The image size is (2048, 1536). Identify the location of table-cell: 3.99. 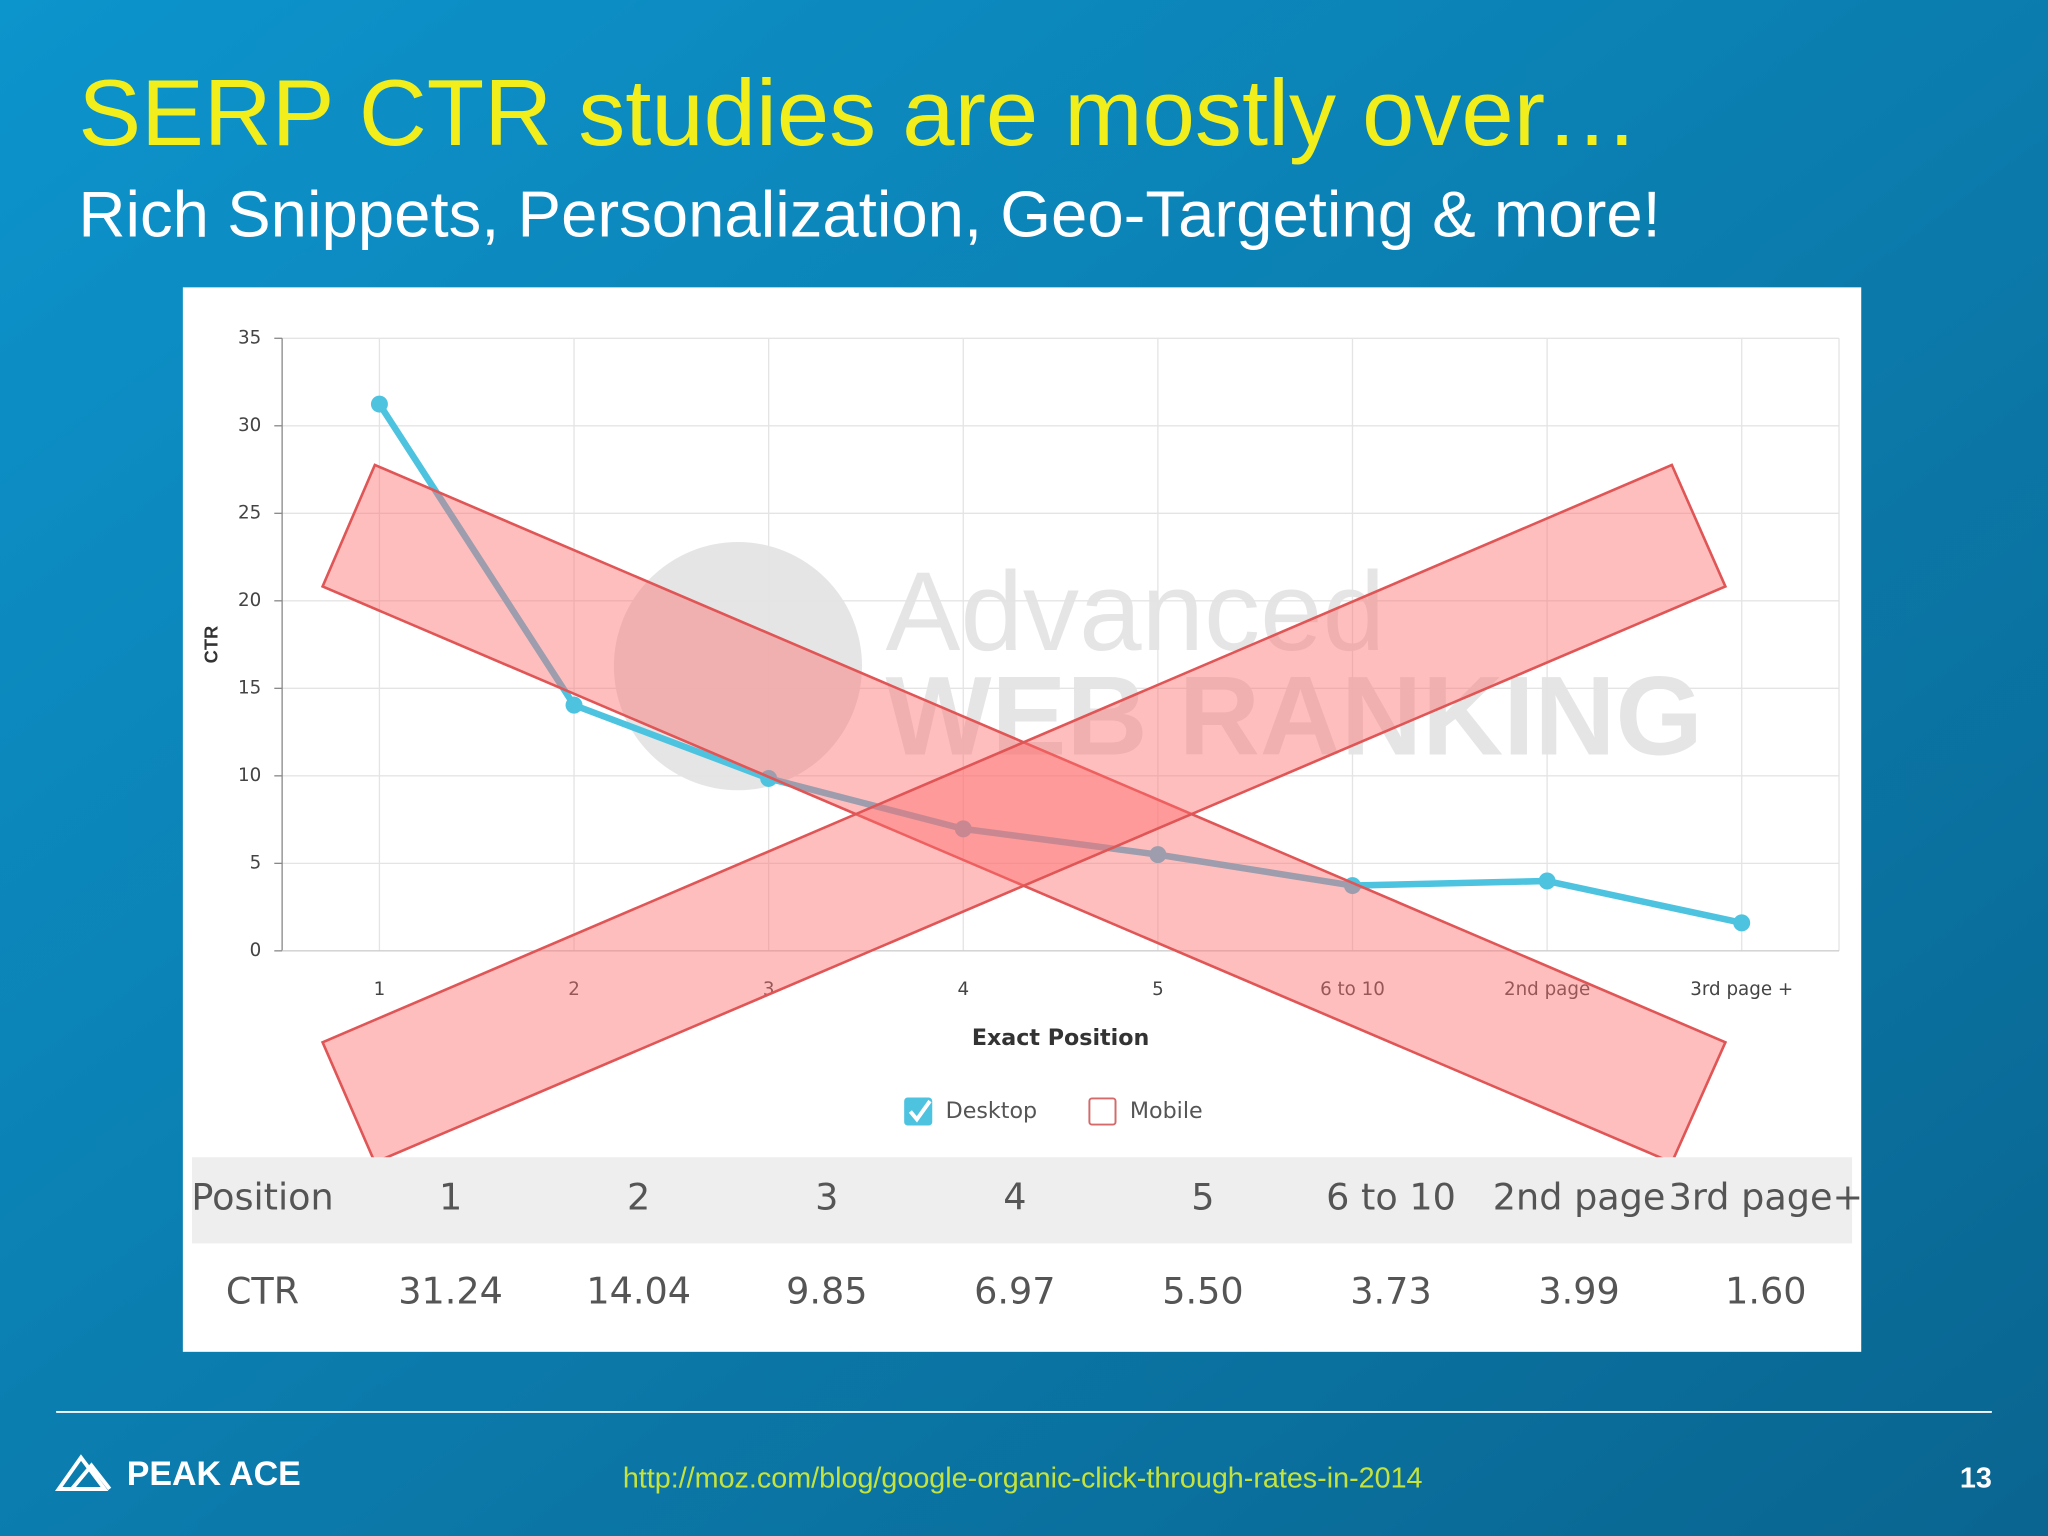
(1578, 1291).